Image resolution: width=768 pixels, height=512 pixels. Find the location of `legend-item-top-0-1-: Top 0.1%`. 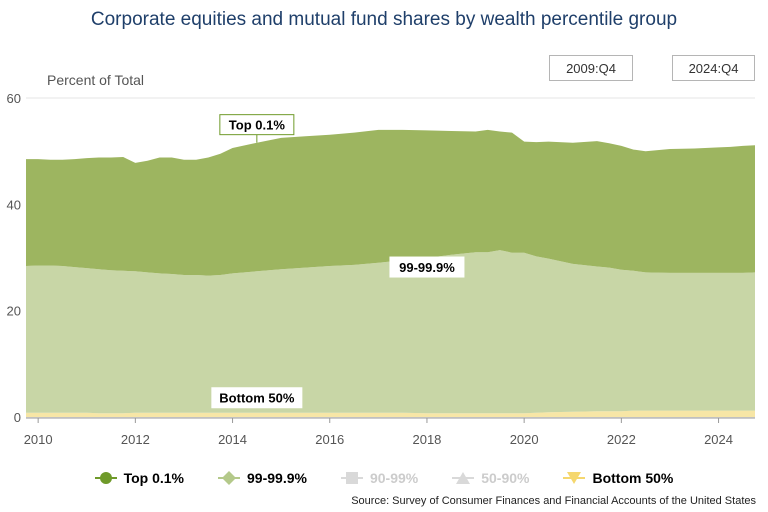

legend-item-top-0-1-: Top 0.1% is located at coordinates (139, 478).